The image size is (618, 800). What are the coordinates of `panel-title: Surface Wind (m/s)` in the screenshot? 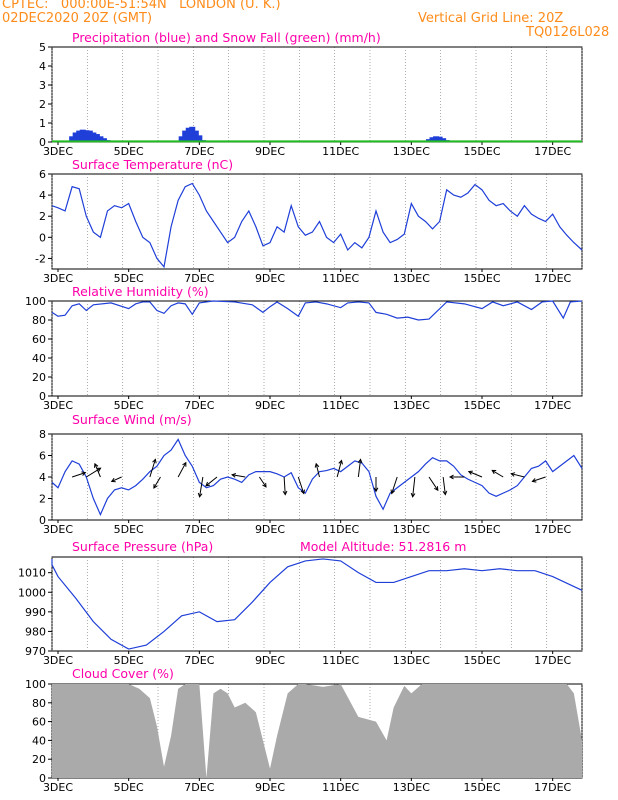 It's located at (132, 419).